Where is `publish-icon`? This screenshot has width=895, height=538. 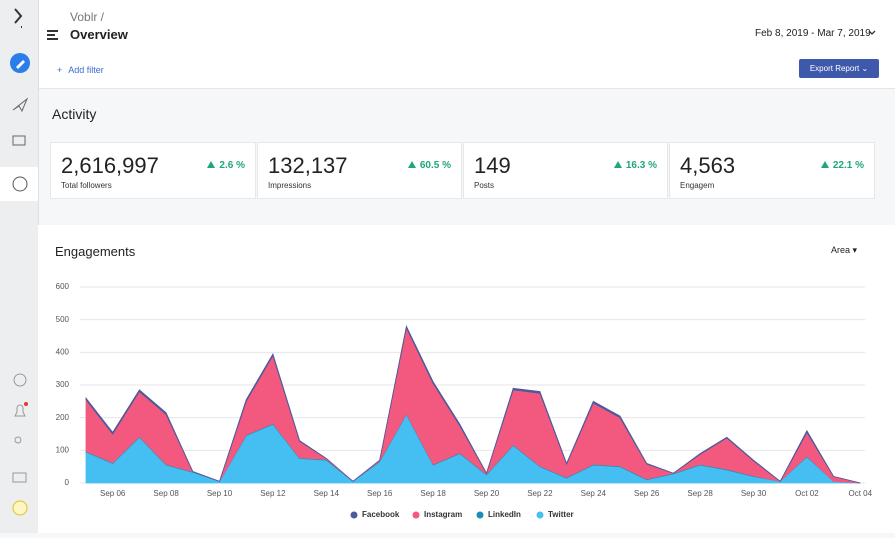
publish-icon is located at coordinates (20, 105).